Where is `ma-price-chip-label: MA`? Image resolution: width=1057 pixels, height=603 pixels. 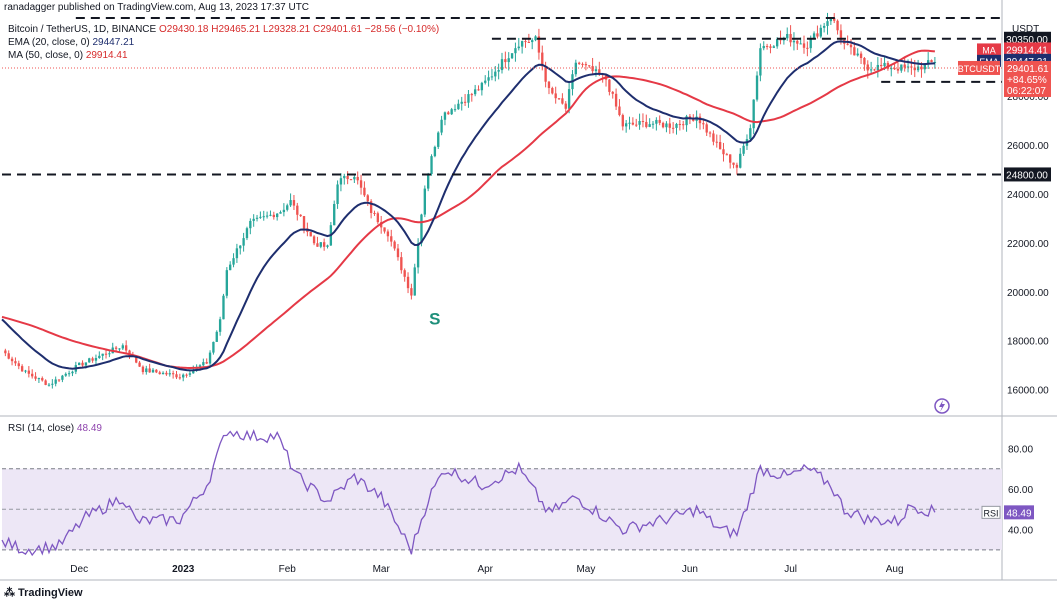
ma-price-chip-label: MA is located at coordinates (989, 50).